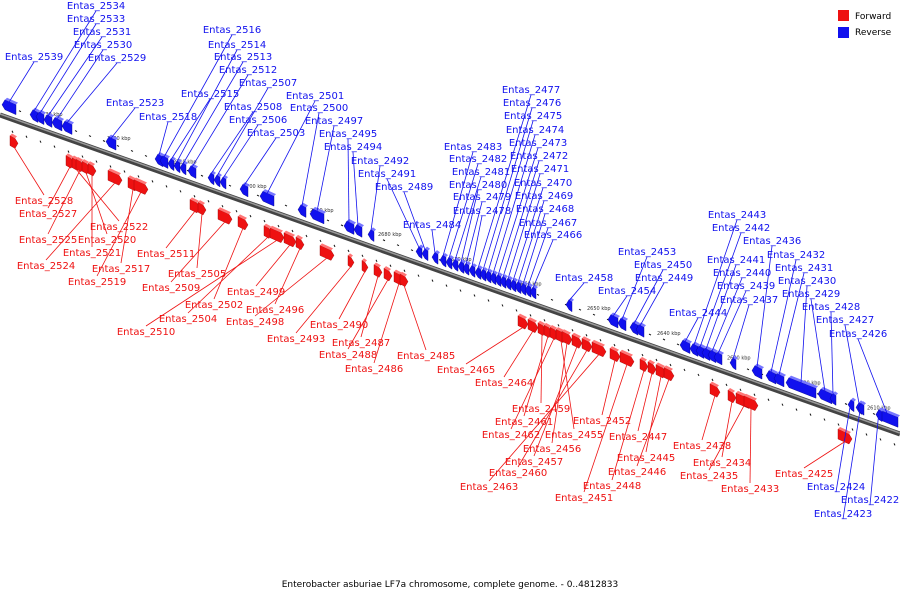  I want to click on label-Entas_2469: Entas_2469, so click(544, 196).